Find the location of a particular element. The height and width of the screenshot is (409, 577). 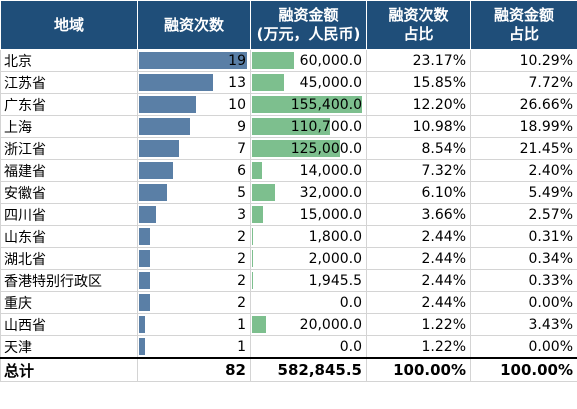

total-count-share: 100.00% is located at coordinates (418, 369).